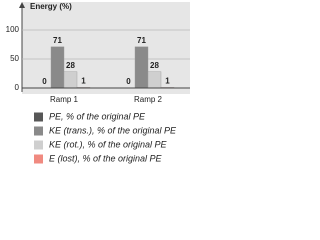  I want to click on legend-label: PE, % of the original PE, so click(97, 116).